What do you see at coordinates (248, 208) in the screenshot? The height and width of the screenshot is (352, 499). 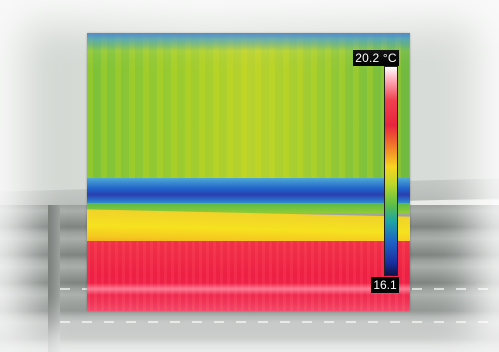 I see `thermal-zone-transition` at bounding box center [248, 208].